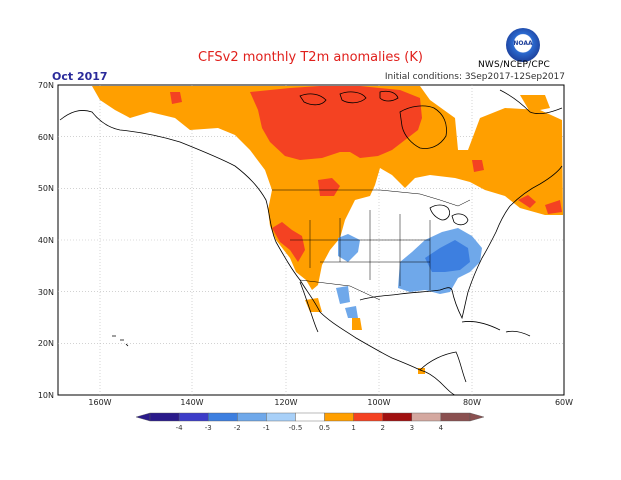  Describe the element at coordinates (46, 395) in the screenshot. I see `lat-label: 10N` at that location.